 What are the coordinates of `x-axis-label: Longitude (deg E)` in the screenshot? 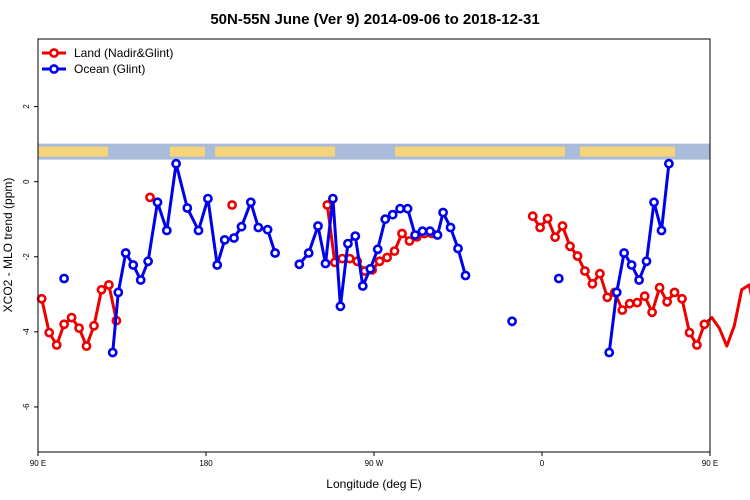 It's located at (373, 484).